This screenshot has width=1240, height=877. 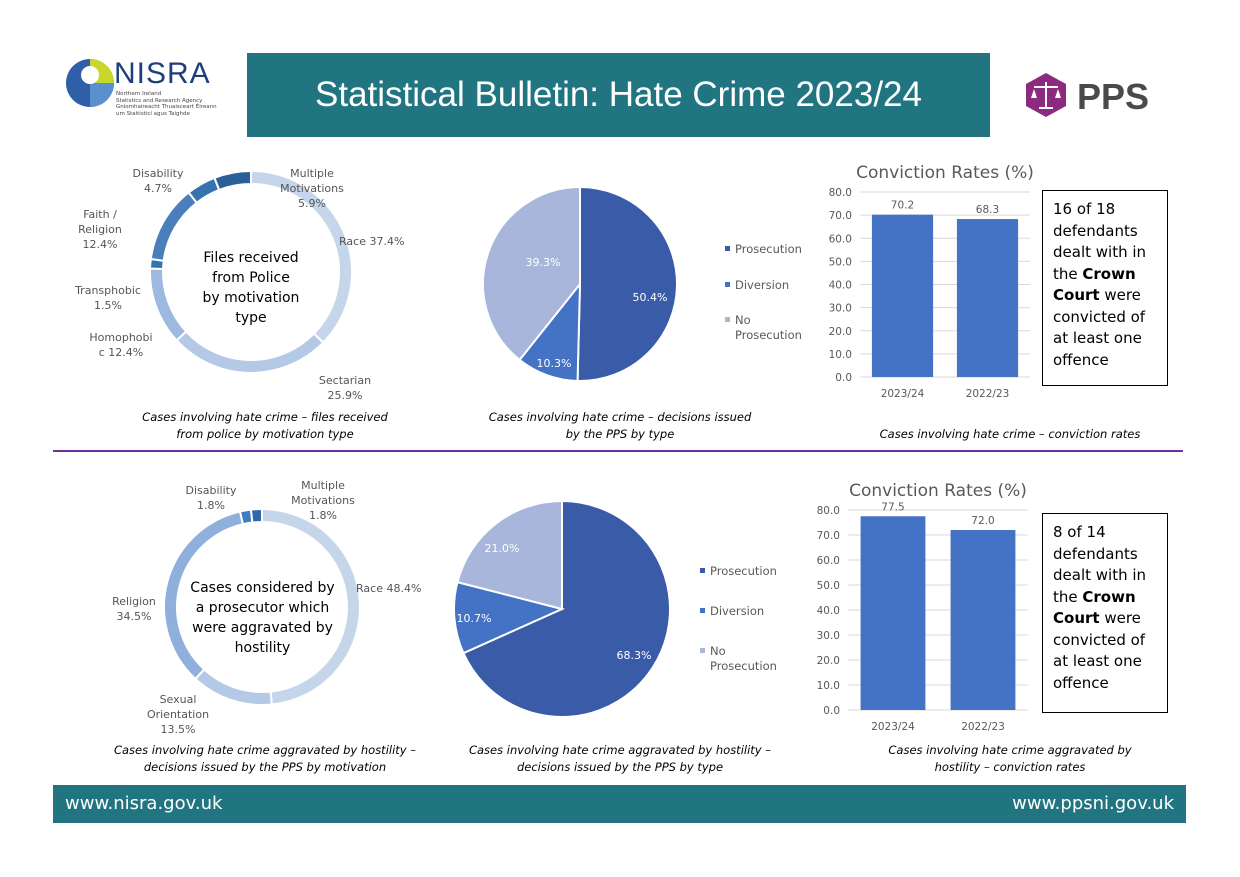 What do you see at coordinates (840, 193) in the screenshot?
I see `top-bar-y-tick: 80.0` at bounding box center [840, 193].